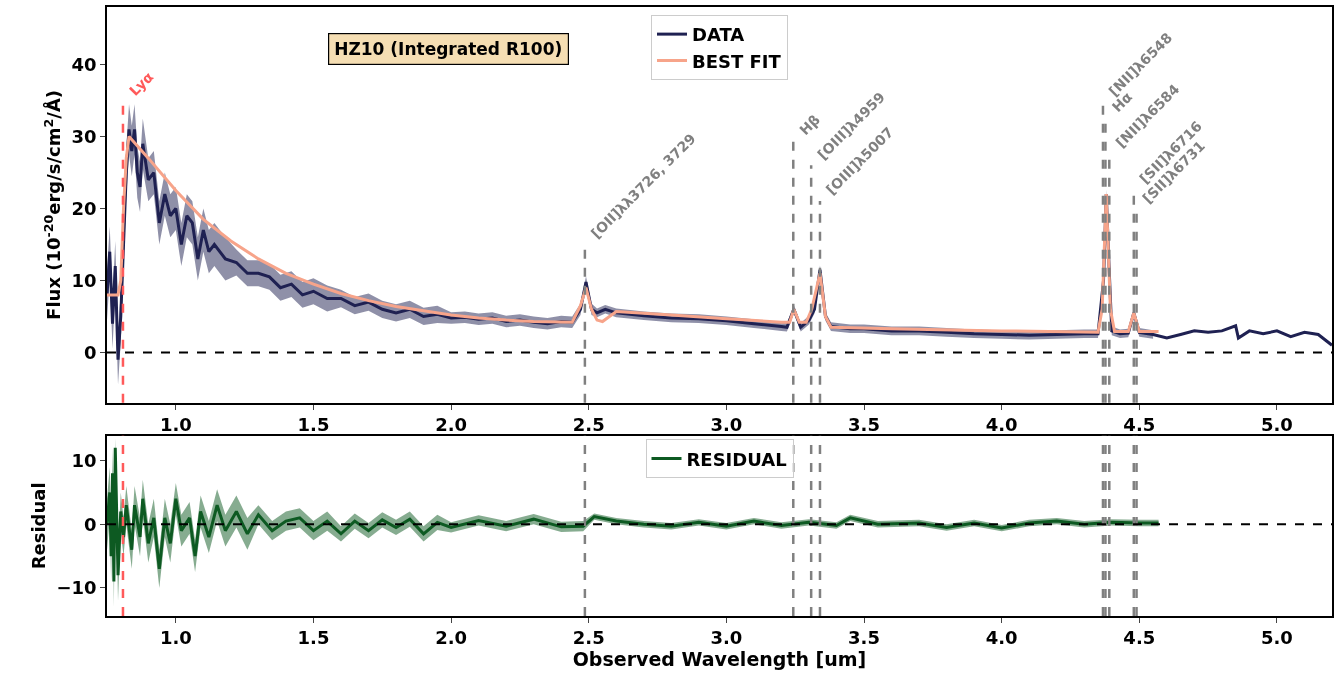 This screenshot has width=1339, height=684. What do you see at coordinates (737, 61) in the screenshot?
I see `legend-label: BEST FIT` at bounding box center [737, 61].